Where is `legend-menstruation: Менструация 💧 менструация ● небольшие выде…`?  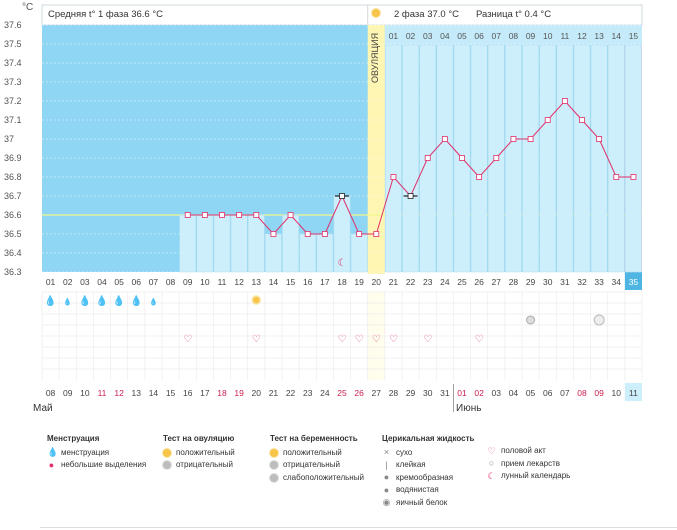
legend-menstruation: Менструация 💧 менструация ● небольшие выде… is located at coordinates (96, 452).